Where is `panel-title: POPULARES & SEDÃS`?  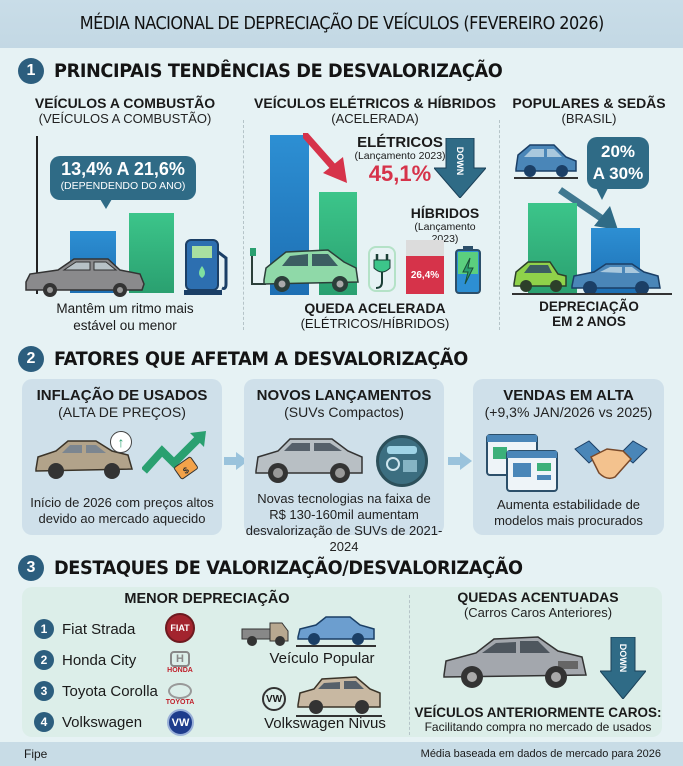 panel-title: POPULARES & SEDÃS is located at coordinates (589, 103).